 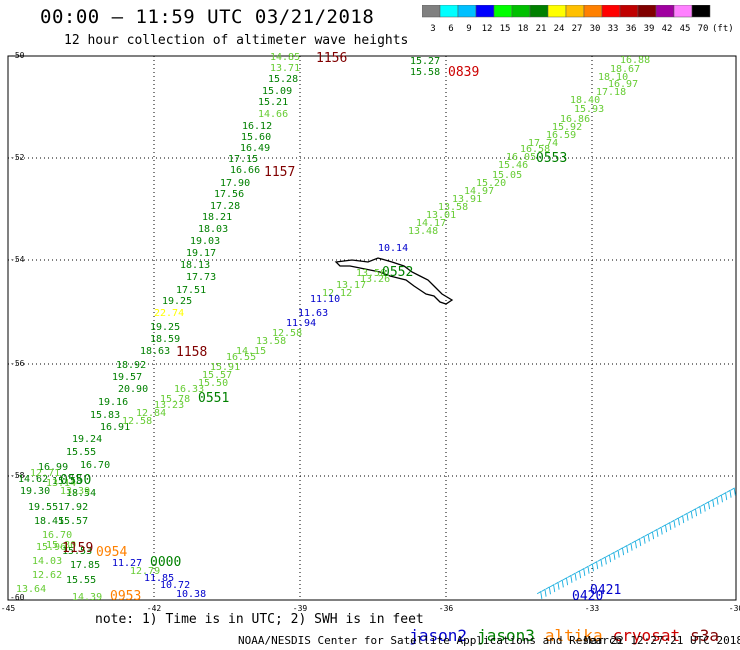 What do you see at coordinates (573, 635) in the screenshot?
I see `legend-altika: altika` at bounding box center [573, 635].